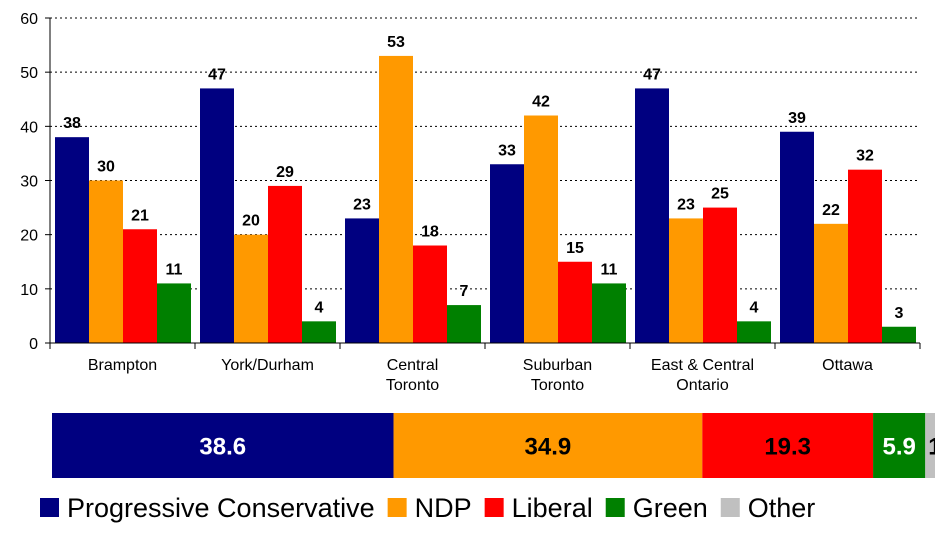  What do you see at coordinates (507, 253) in the screenshot?
I see `bar-progressive-conservative-suburban-toronto` at bounding box center [507, 253].